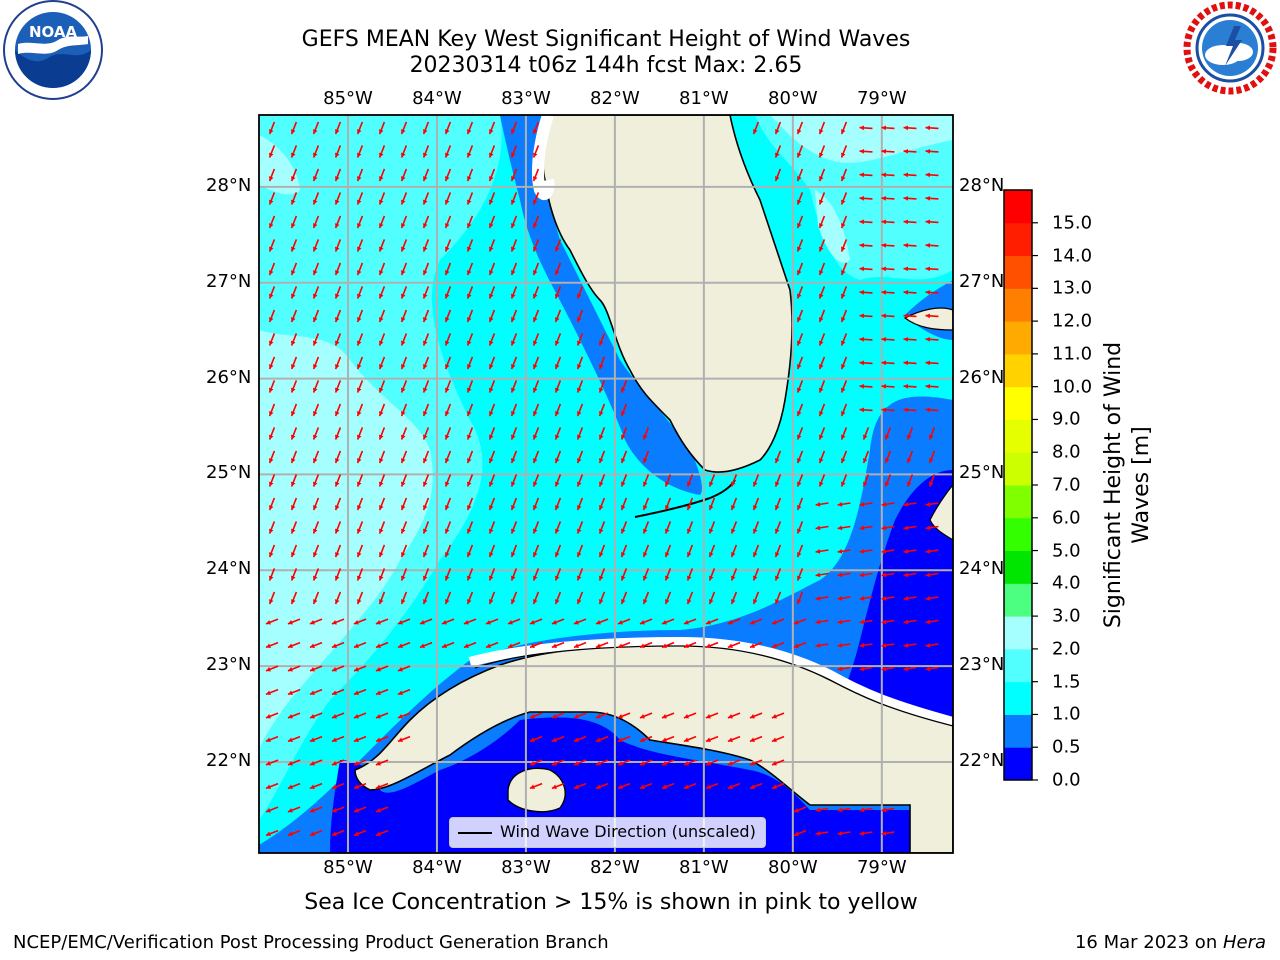 The height and width of the screenshot is (960, 1280). Describe the element at coordinates (1066, 452) in the screenshot. I see `colorbar-tick-label: 8.0` at that location.